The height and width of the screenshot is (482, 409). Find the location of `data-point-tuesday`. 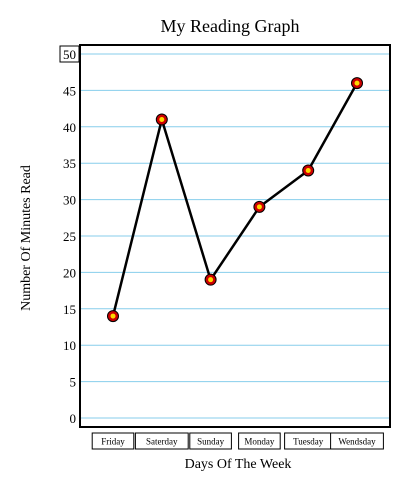

data-point-tuesday is located at coordinates (308, 170).